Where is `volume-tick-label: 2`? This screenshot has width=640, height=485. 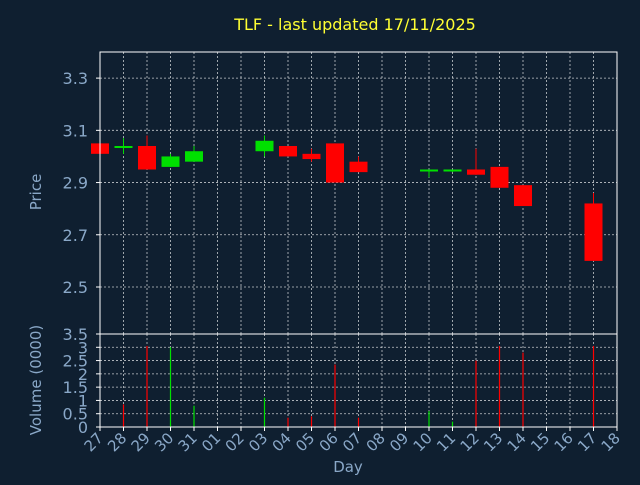
volume-tick-label: 2 is located at coordinates (83, 374).